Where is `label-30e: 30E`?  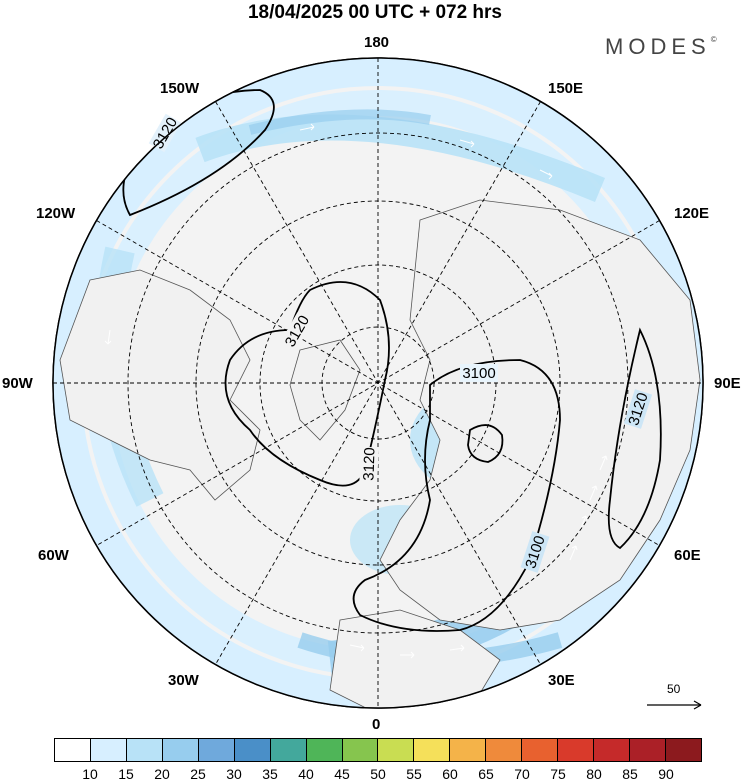
label-30e: 30E is located at coordinates (561, 680).